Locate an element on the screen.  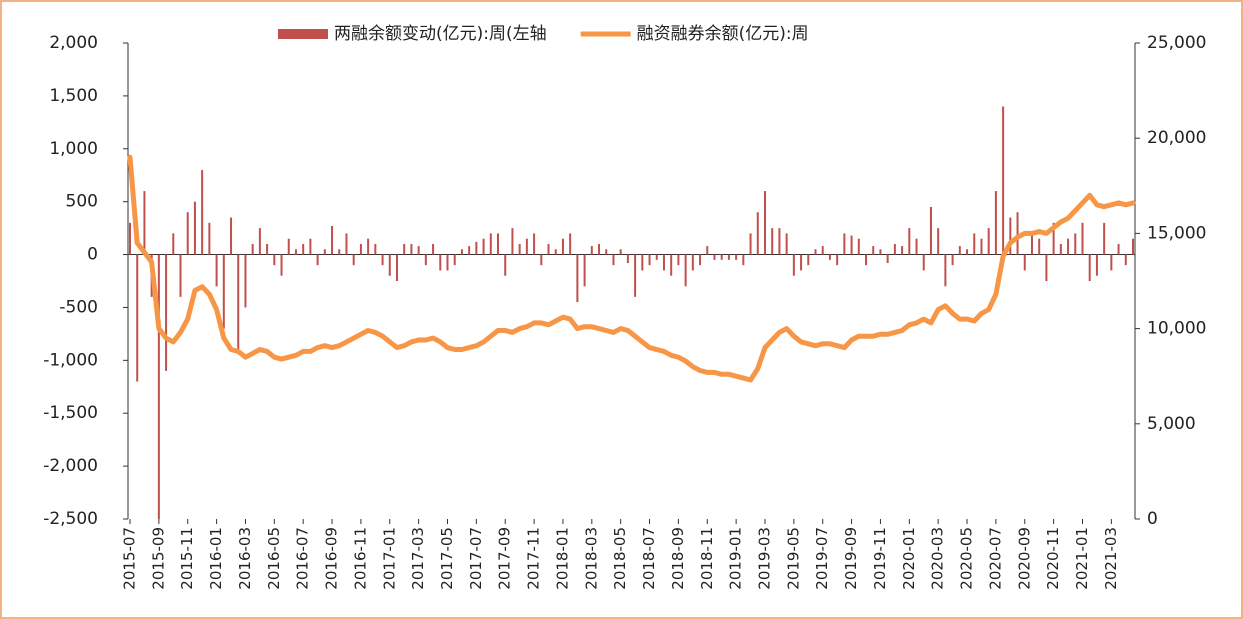
y-tick-label: 1,500 is located at coordinates (73, 96).